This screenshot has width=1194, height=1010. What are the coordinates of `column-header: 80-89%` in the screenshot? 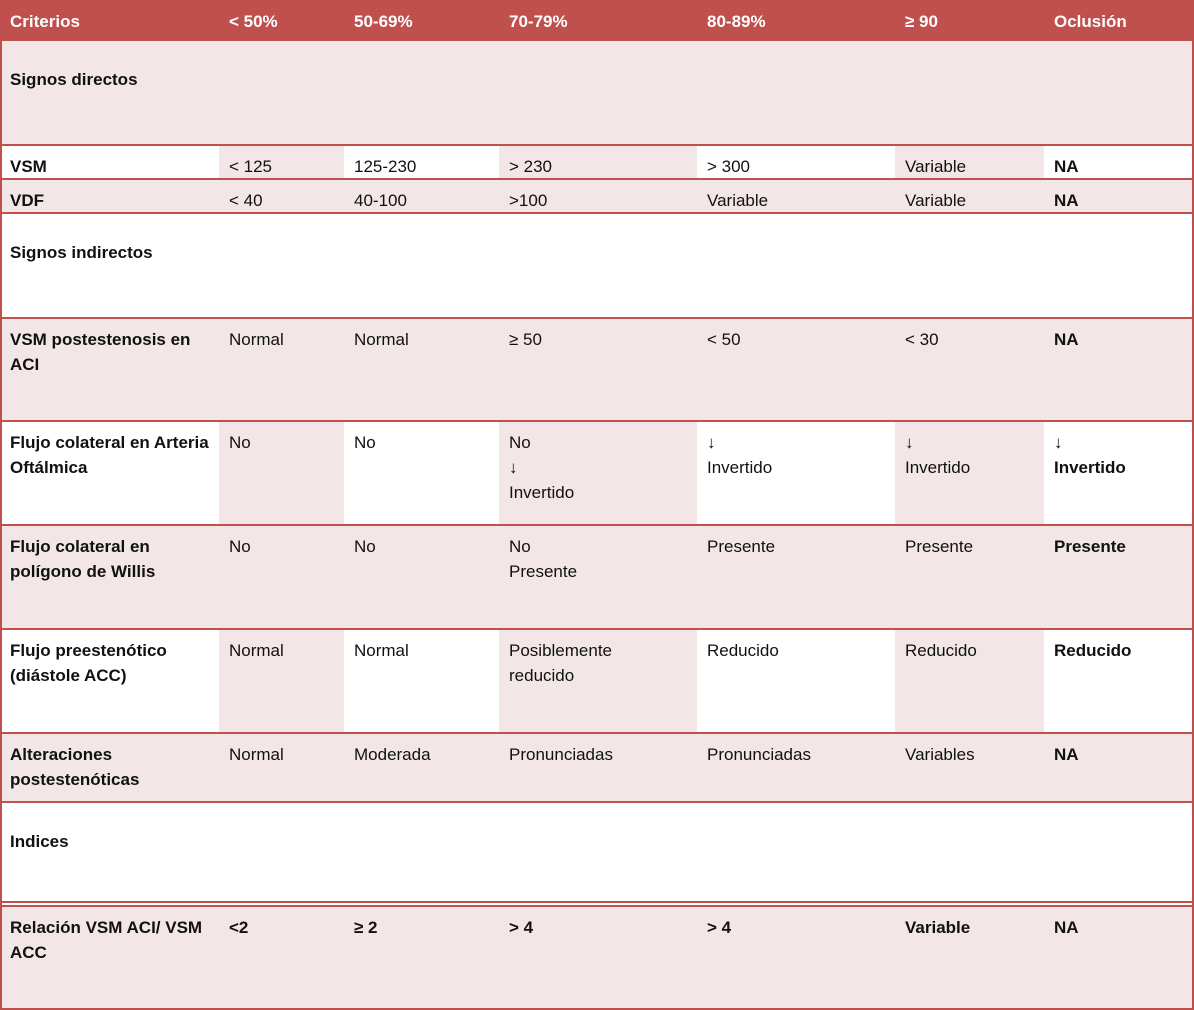 It's located at (736, 21).